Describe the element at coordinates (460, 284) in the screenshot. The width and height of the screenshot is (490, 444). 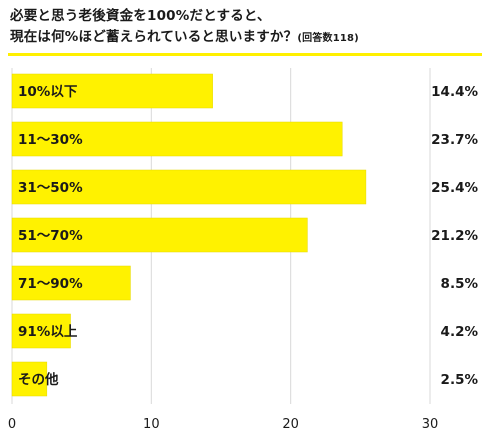
I see `value-label: 8.5%` at that location.